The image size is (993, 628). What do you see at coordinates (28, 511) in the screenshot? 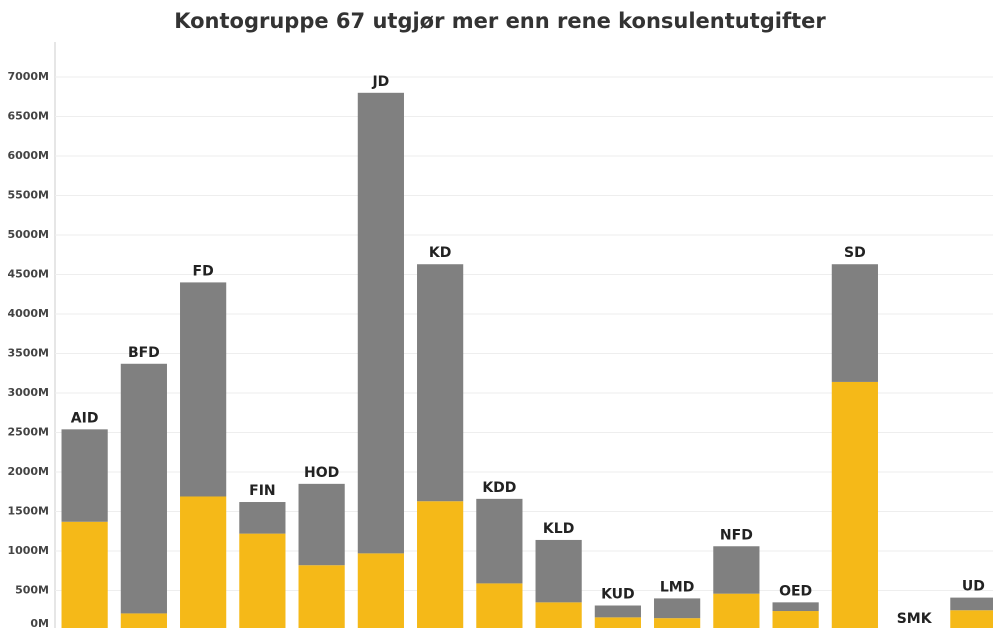
I see `y-tick-label: 1500M` at bounding box center [28, 511].